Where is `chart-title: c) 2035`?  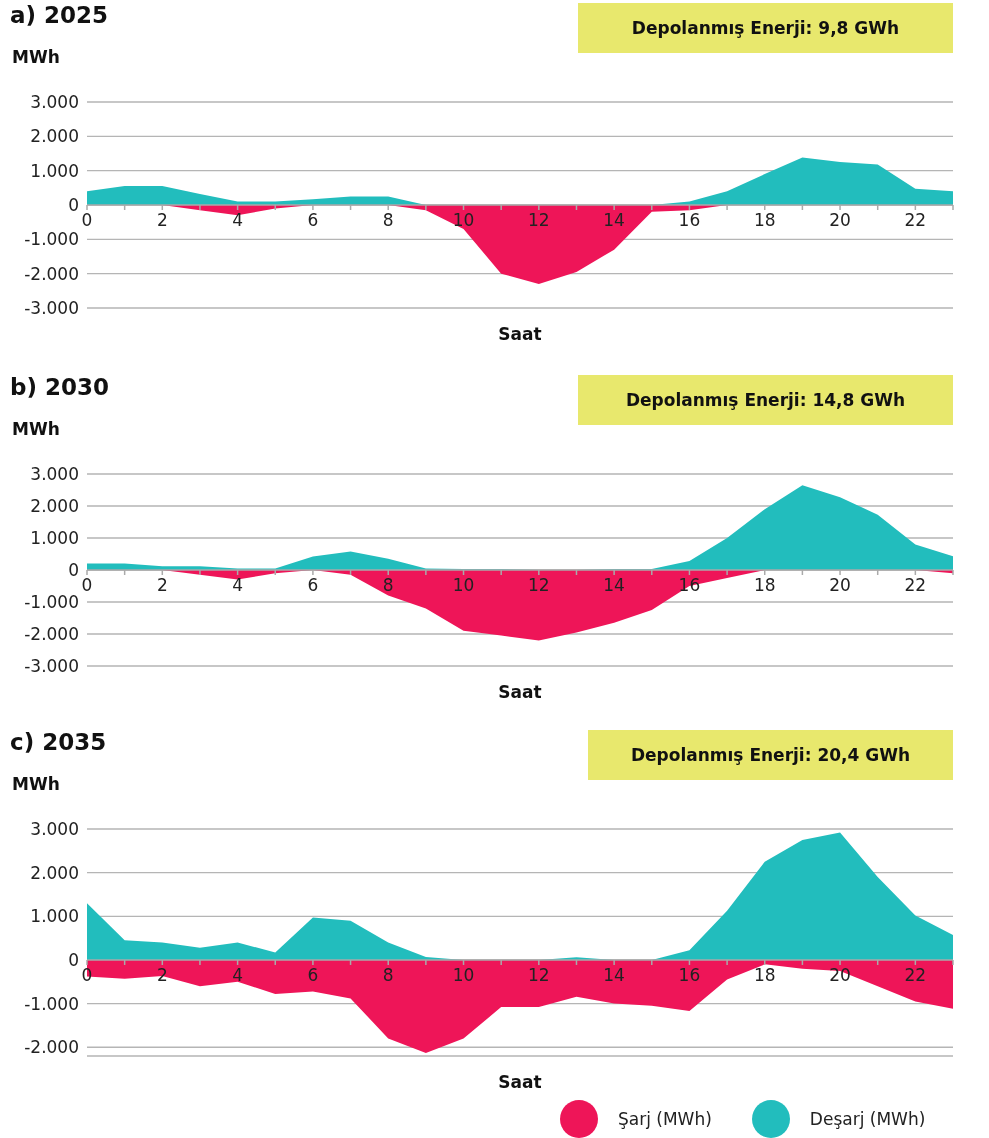
chart-title: c) 2035 is located at coordinates (58, 742).